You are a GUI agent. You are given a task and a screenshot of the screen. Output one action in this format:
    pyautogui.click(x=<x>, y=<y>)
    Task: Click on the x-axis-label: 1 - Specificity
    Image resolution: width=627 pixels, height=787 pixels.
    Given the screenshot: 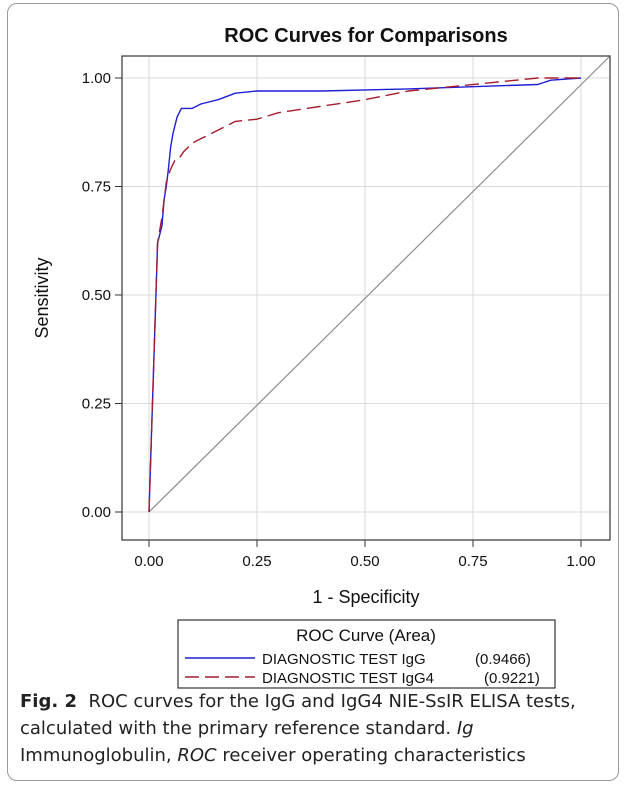 What is the action you would take?
    pyautogui.click(x=365, y=597)
    